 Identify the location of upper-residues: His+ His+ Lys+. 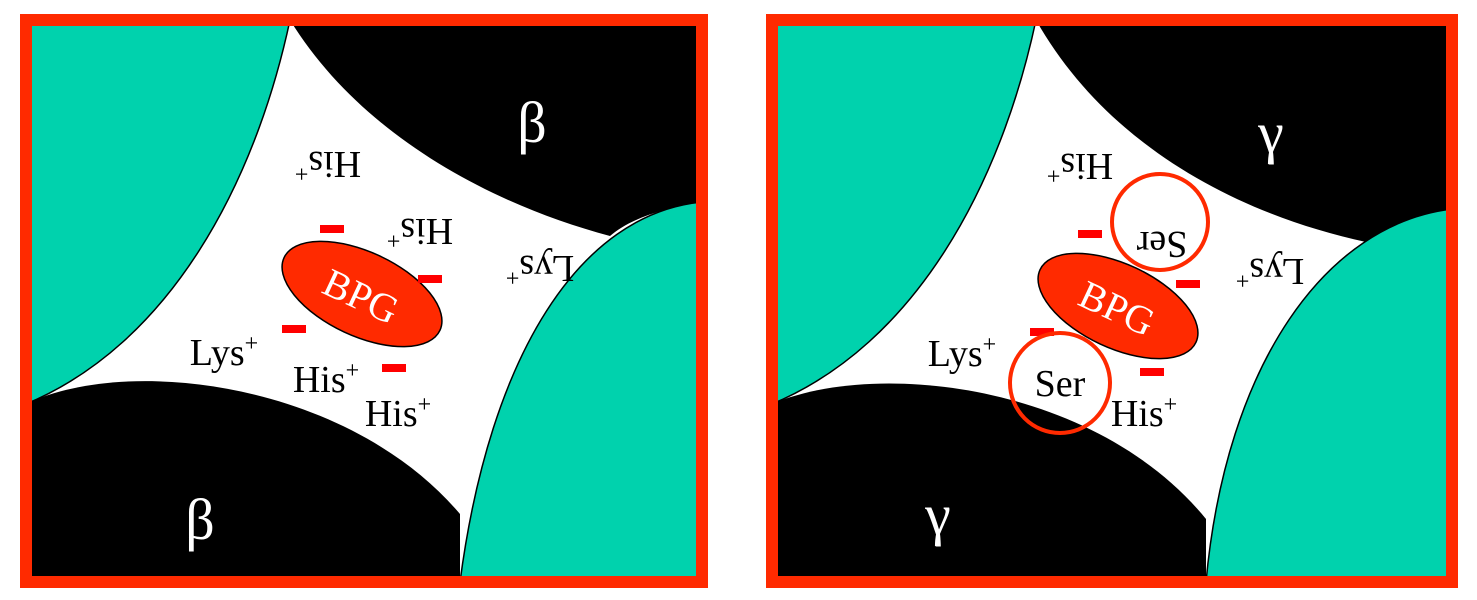
(434, 216).